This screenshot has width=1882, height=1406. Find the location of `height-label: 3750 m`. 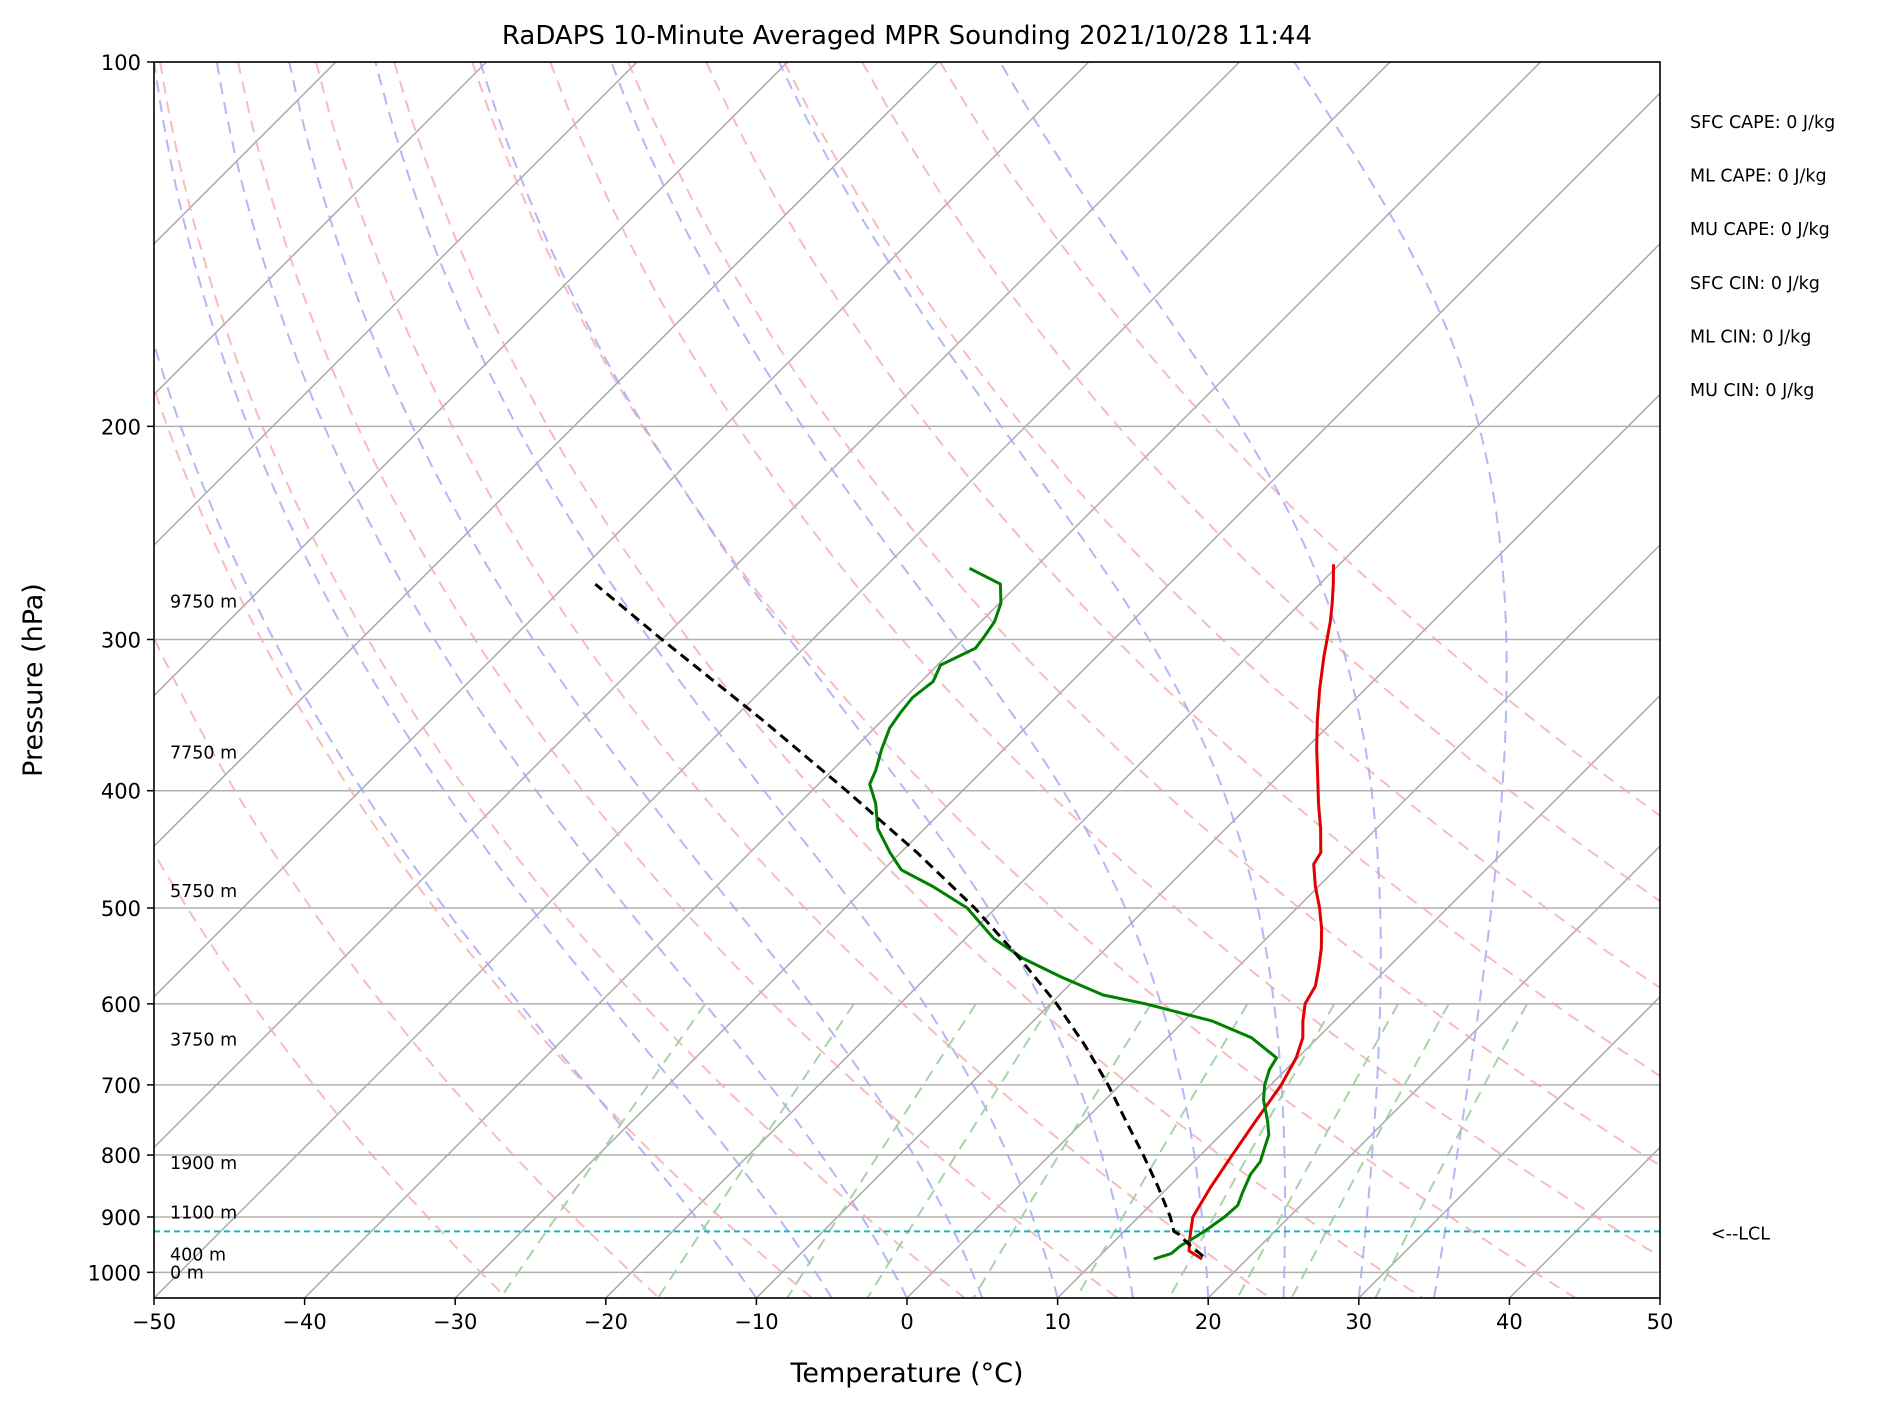

height-label: 3750 m is located at coordinates (203, 1040).